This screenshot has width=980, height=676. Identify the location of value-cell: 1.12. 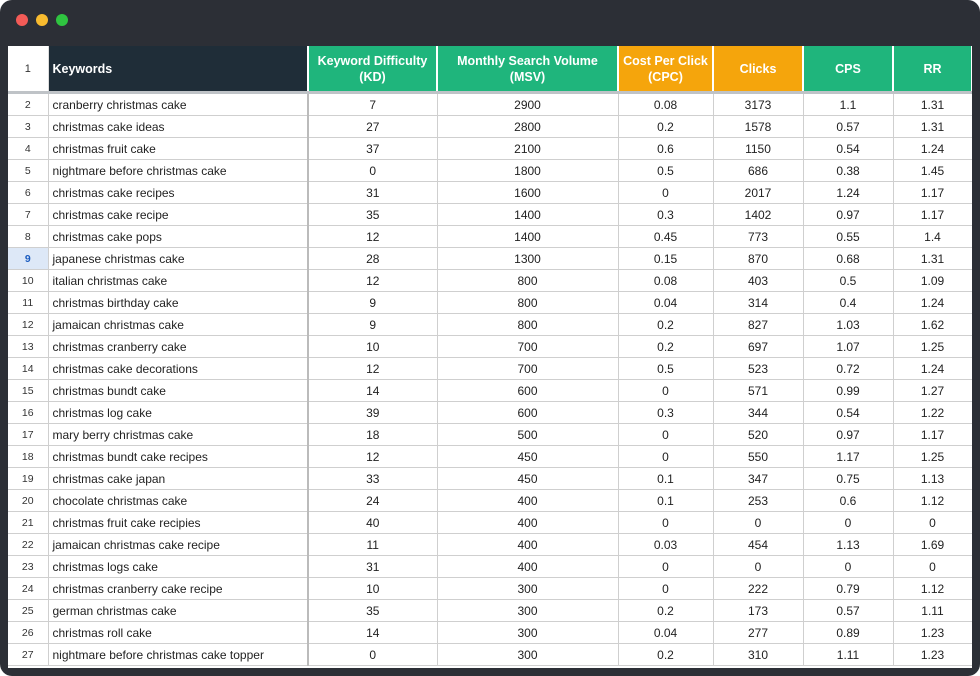
(932, 588).